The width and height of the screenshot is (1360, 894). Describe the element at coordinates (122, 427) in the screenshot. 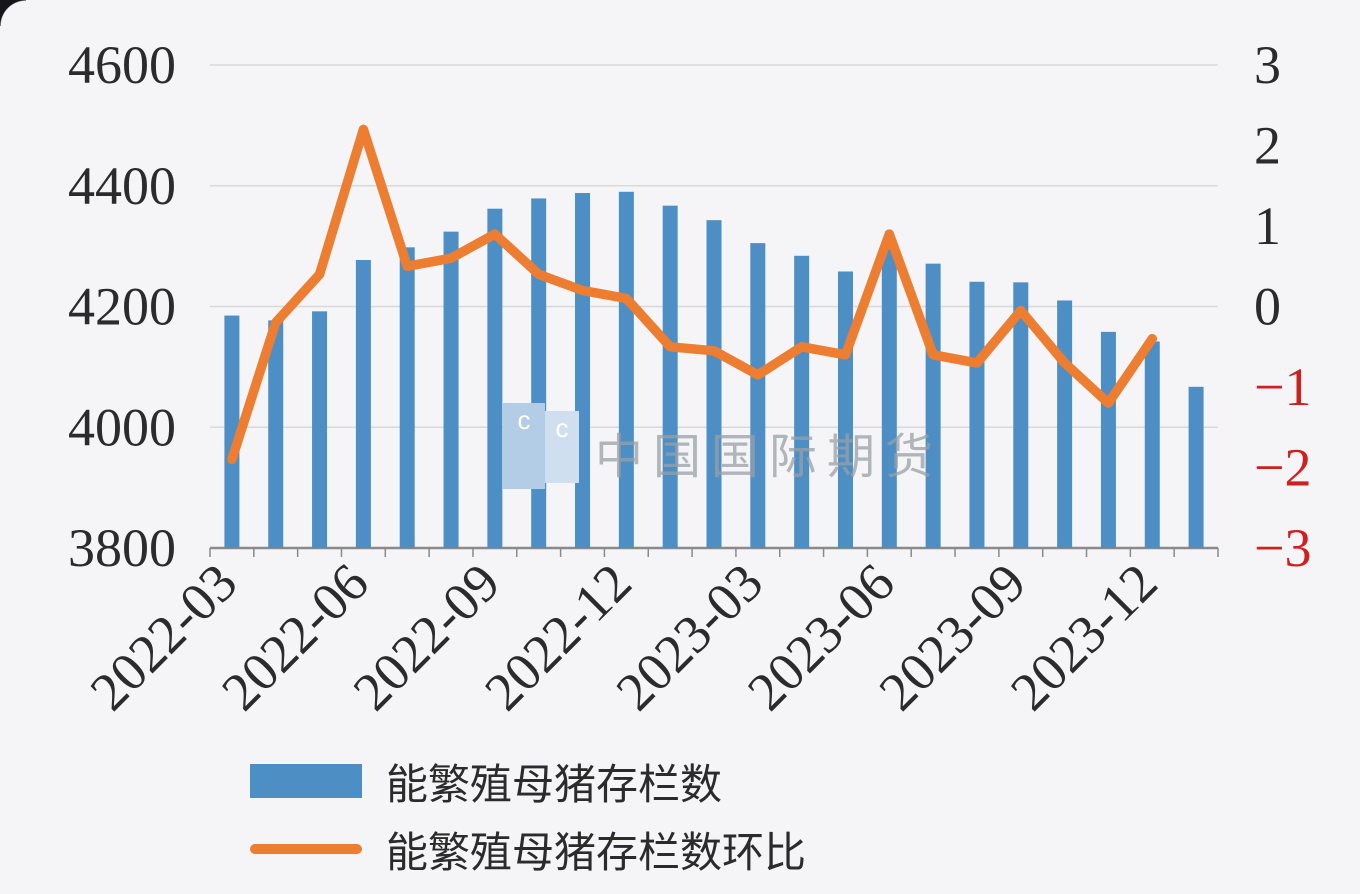

I see `y-axis-label-left: 4000` at that location.